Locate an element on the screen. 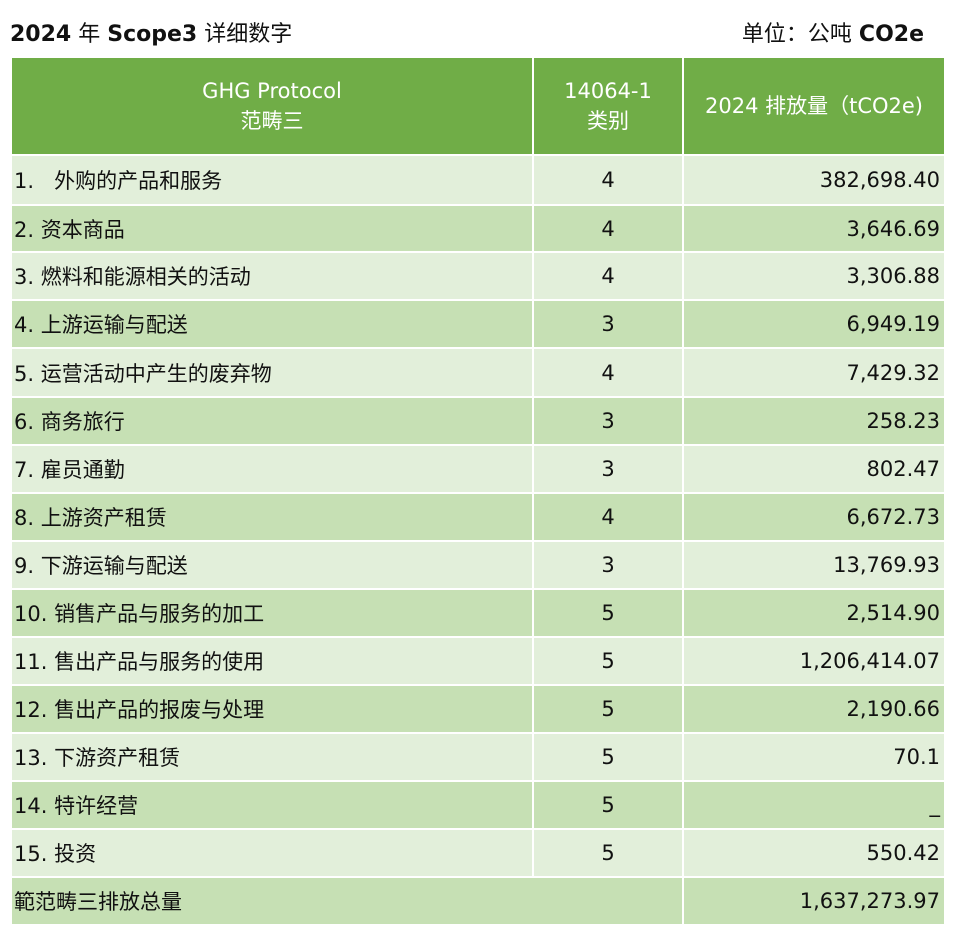 This screenshot has height=936, width=958. category-cell: 10. 销售产品与服务的加工 is located at coordinates (272, 613).